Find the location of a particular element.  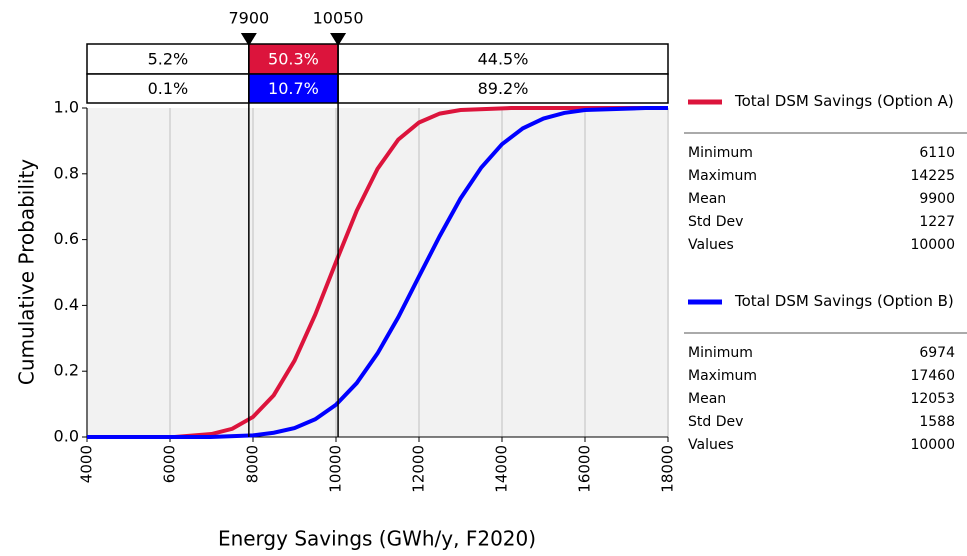

x-tick-label: 10000 is located at coordinates (336, 469).